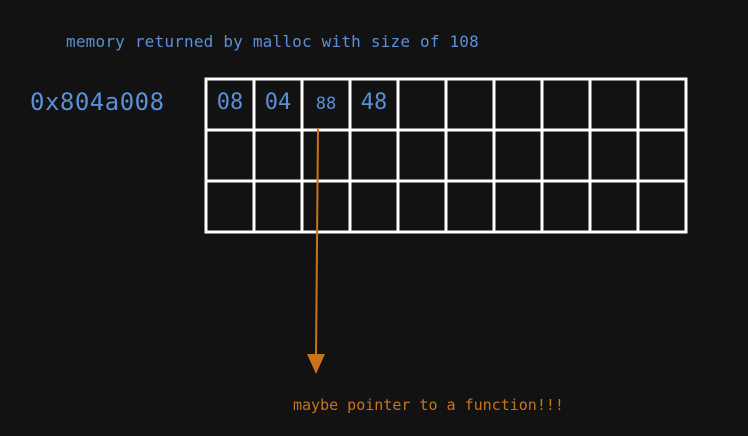 The height and width of the screenshot is (436, 748). I want to click on memory-bytes: 08 04 88 48, so click(302, 102).